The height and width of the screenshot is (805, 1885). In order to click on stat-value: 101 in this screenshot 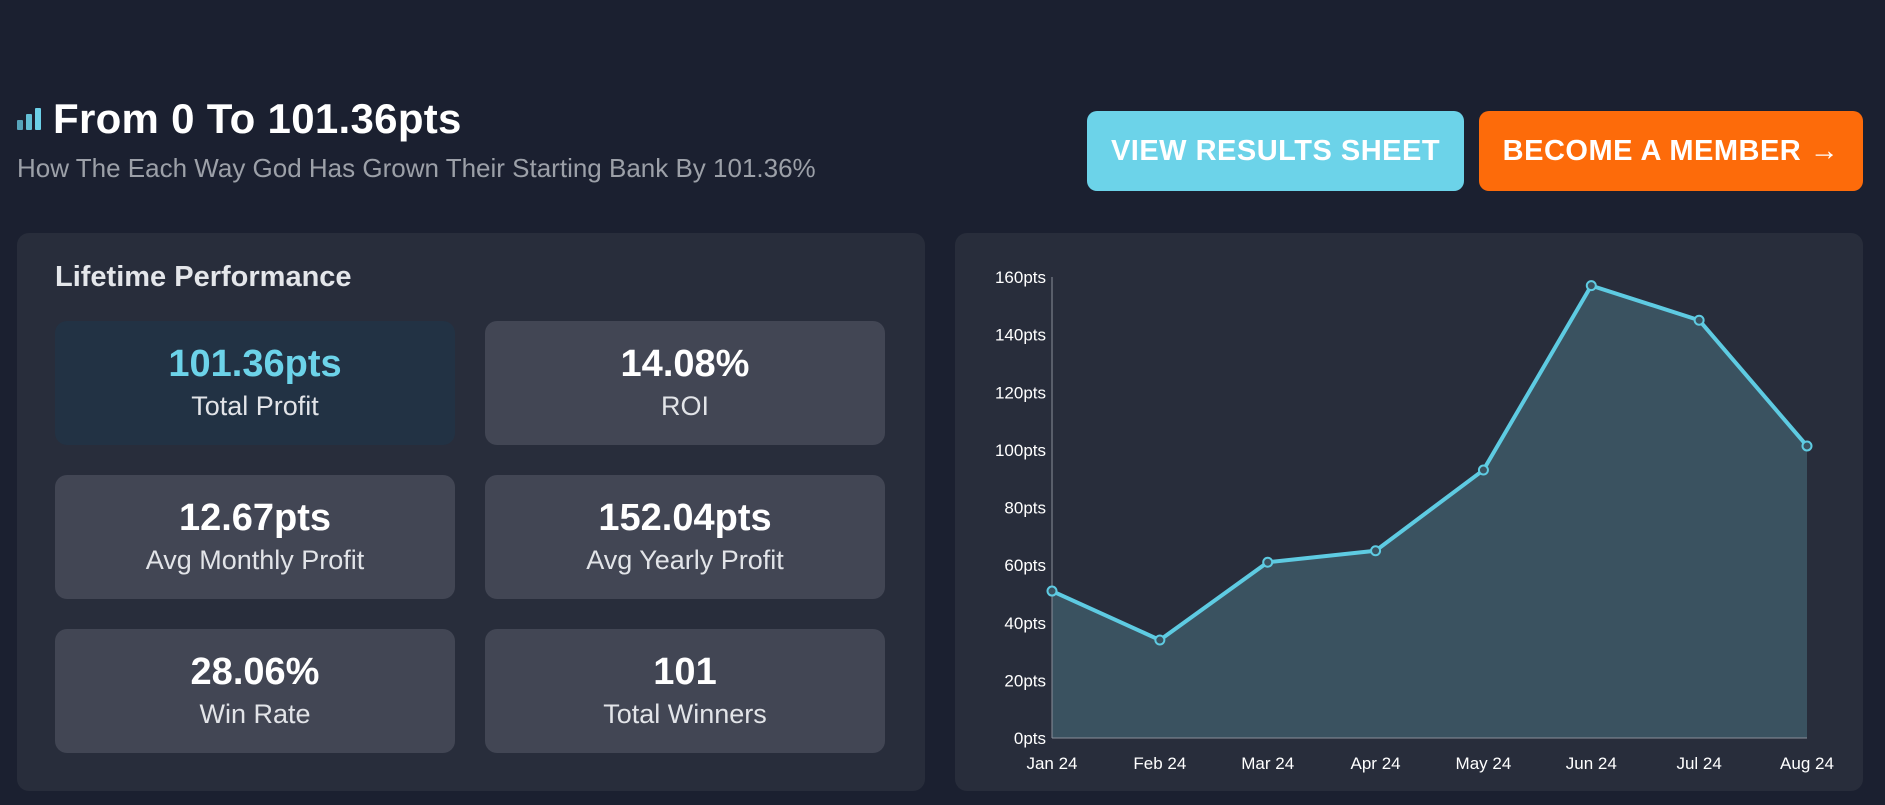, I will do `click(685, 671)`.